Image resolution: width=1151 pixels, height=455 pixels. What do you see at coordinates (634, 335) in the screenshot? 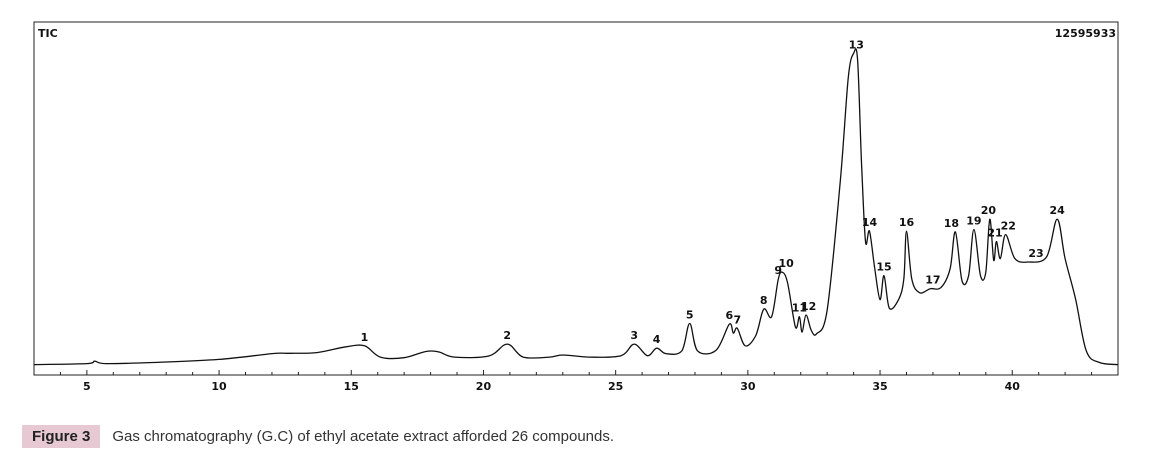
I see `peak-label-3: 3` at bounding box center [634, 335].